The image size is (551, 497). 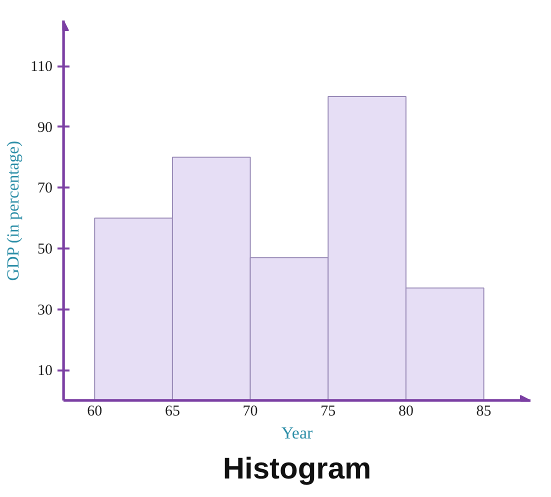 I want to click on x-tick-label: 80, so click(x=406, y=412).